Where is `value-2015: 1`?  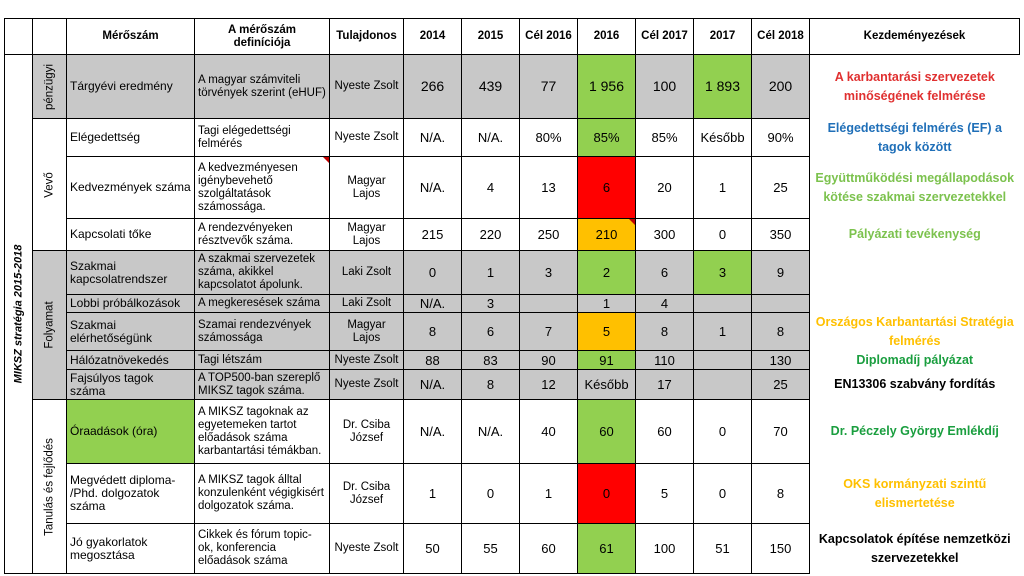
value-2015: 1 is located at coordinates (490, 272).